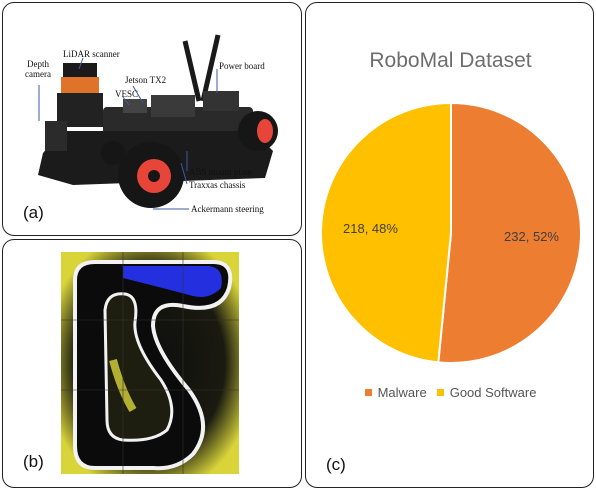  Describe the element at coordinates (146, 80) in the screenshot. I see `callout-jetson: Jetson TX2` at that location.